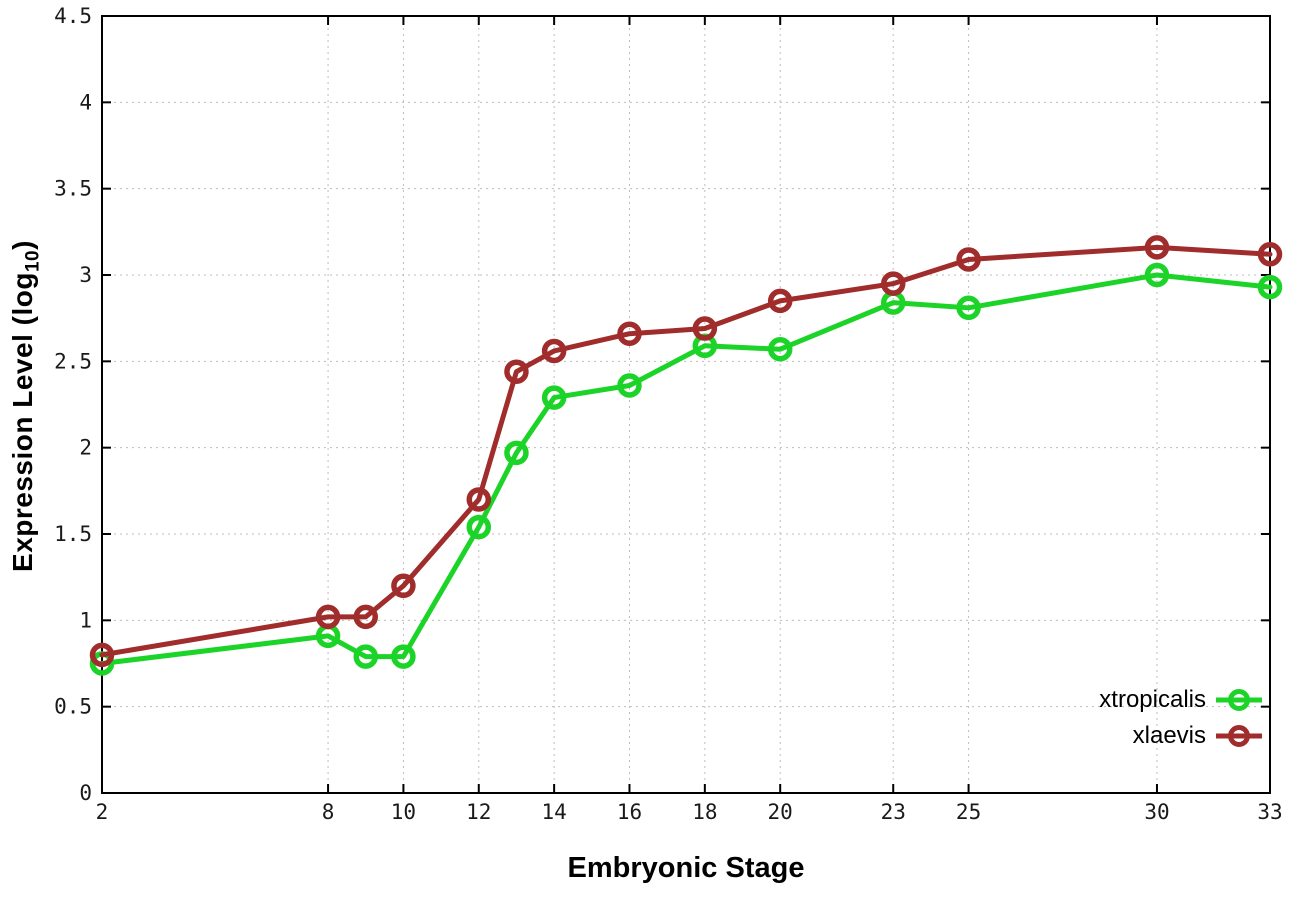  I want to click on y-tick-label: 0.5, so click(73, 707).